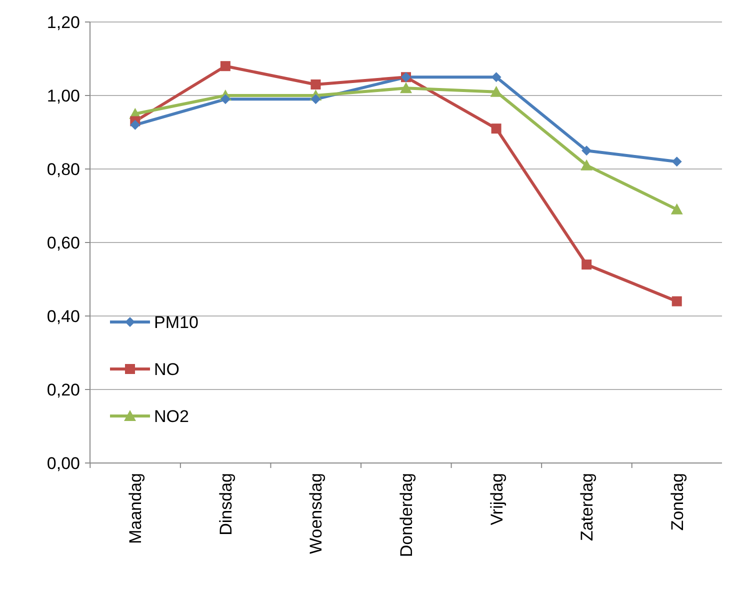 This screenshot has height=597, width=744. I want to click on x-tick-label: Vrijdag, so click(496, 499).